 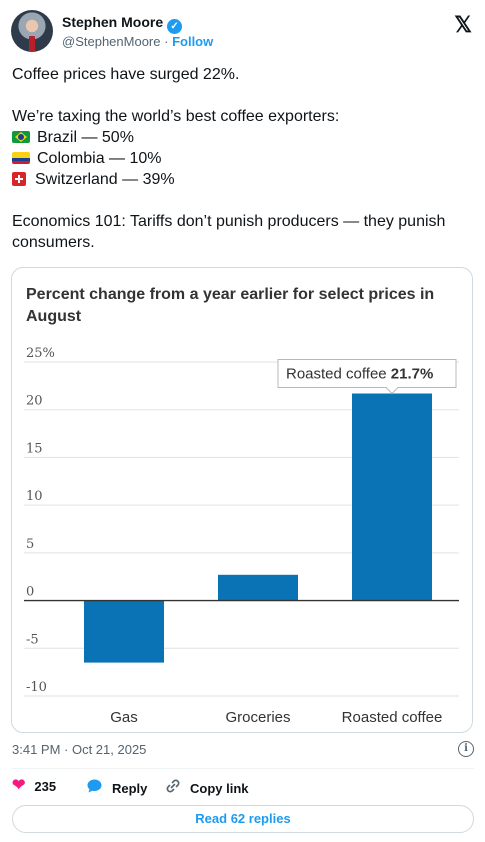 What do you see at coordinates (30, 592) in the screenshot?
I see `y-tick-label: 0` at bounding box center [30, 592].